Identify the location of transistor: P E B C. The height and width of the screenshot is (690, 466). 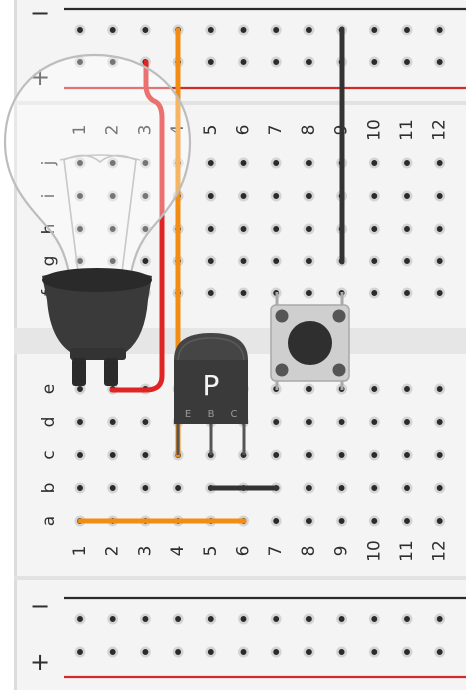
(211, 394).